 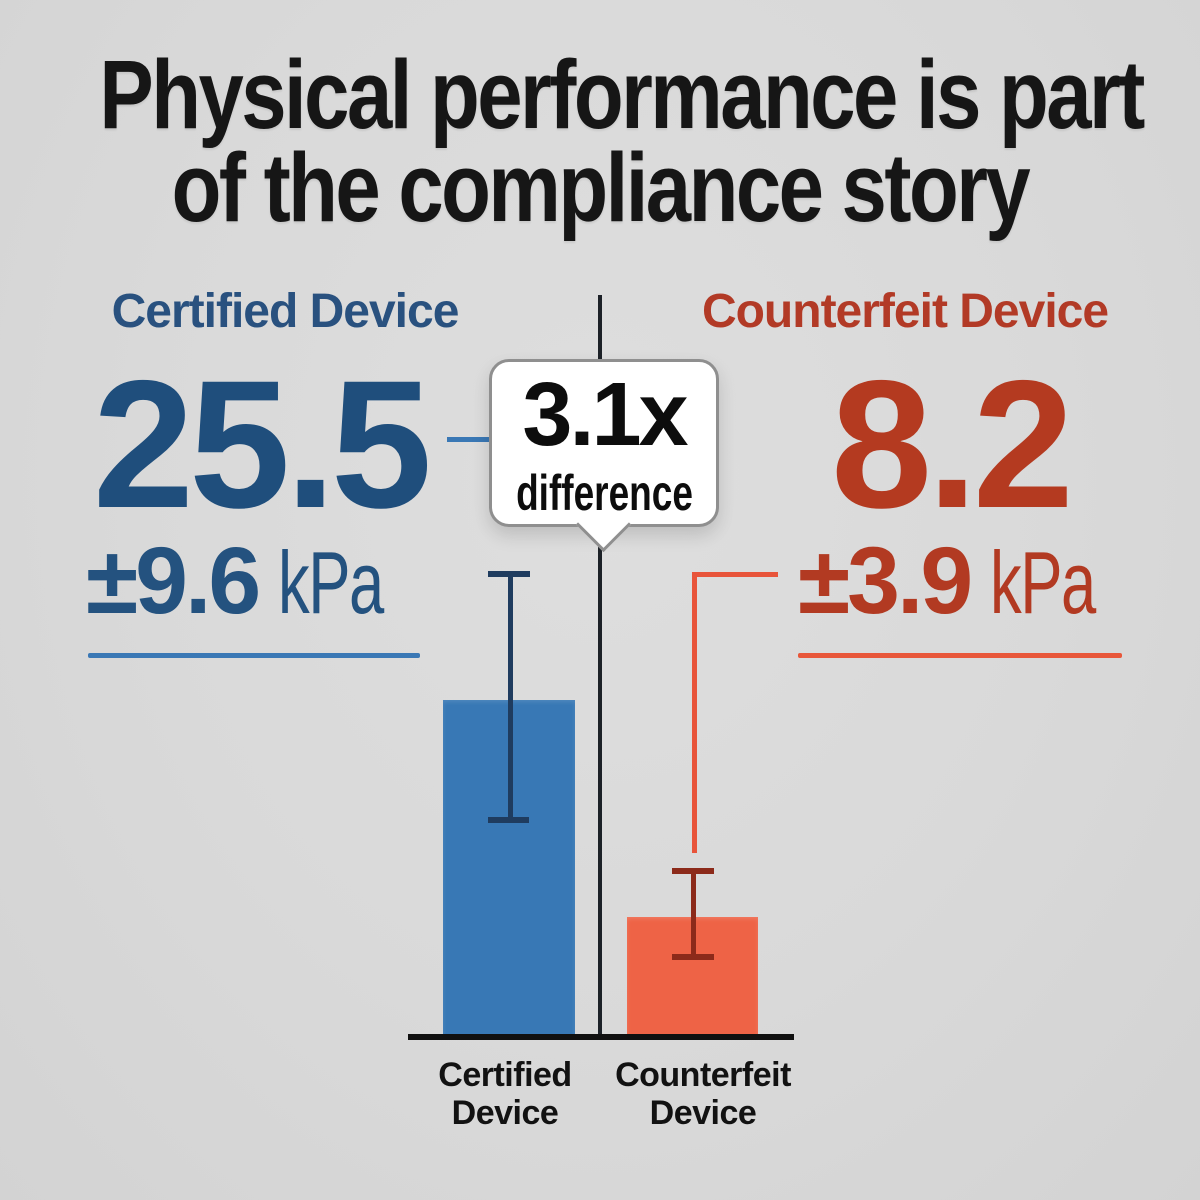 I want to click on difference-caption: difference, so click(x=604, y=493).